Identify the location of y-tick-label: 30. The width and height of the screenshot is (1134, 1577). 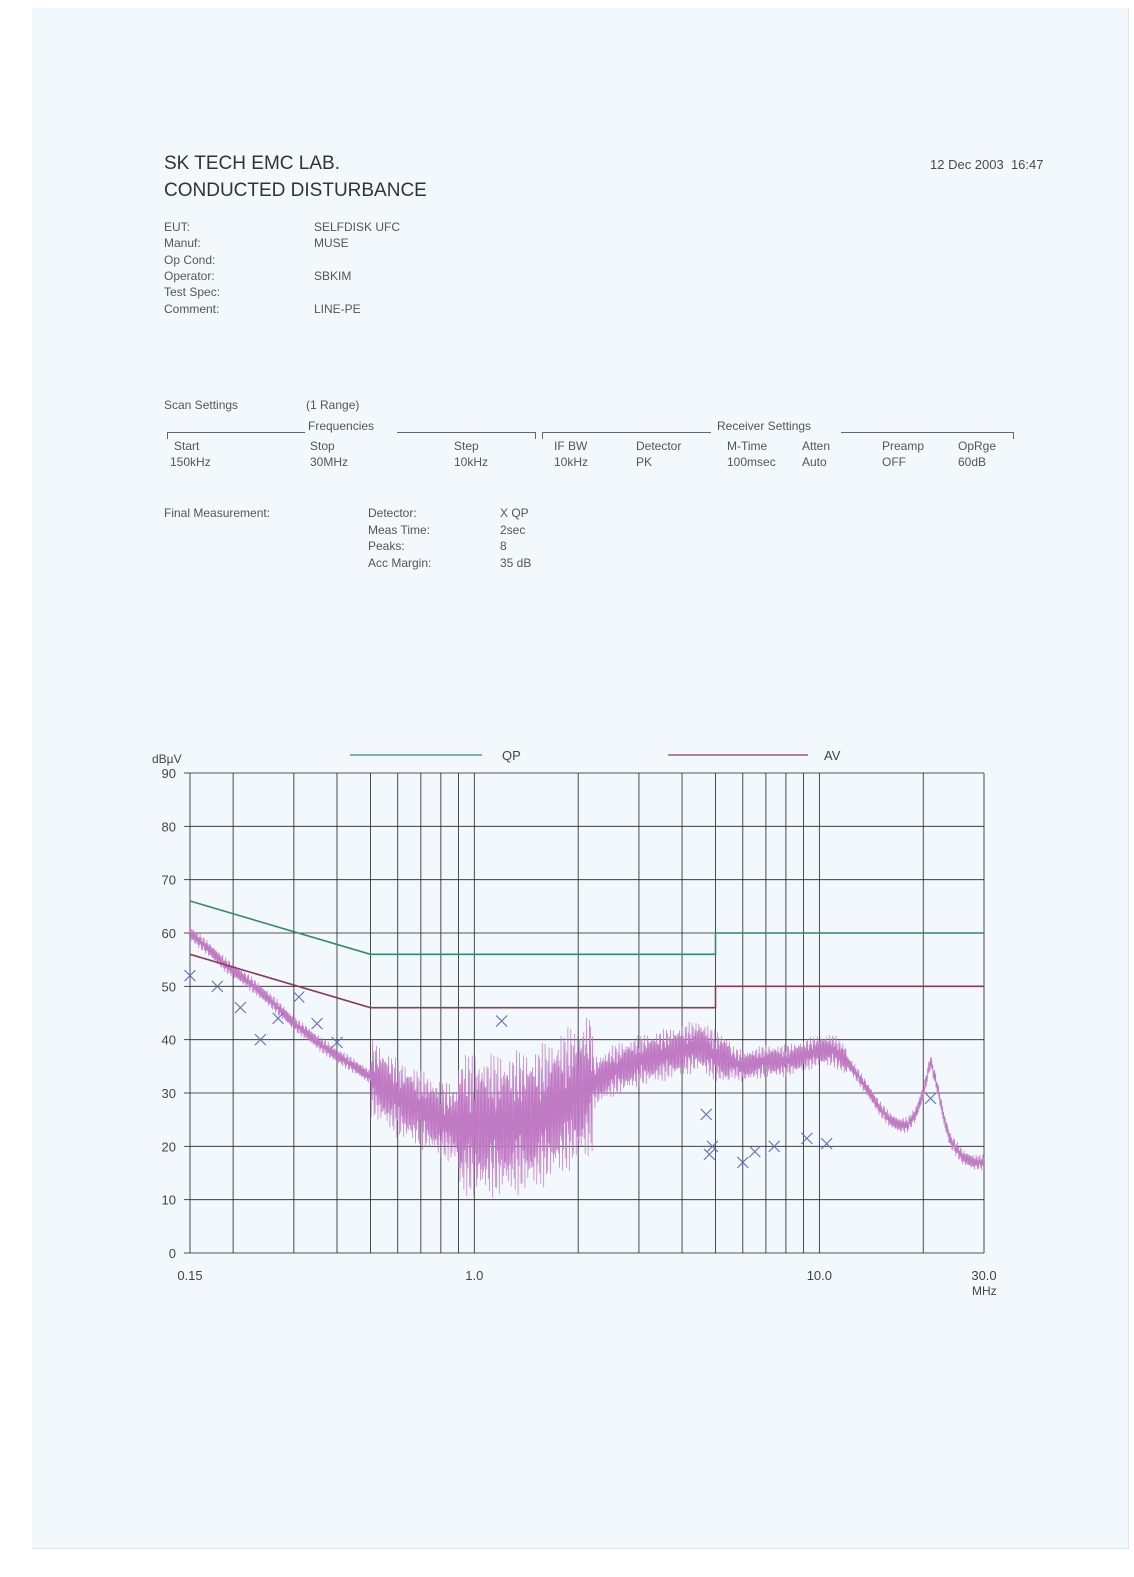
(169, 1093).